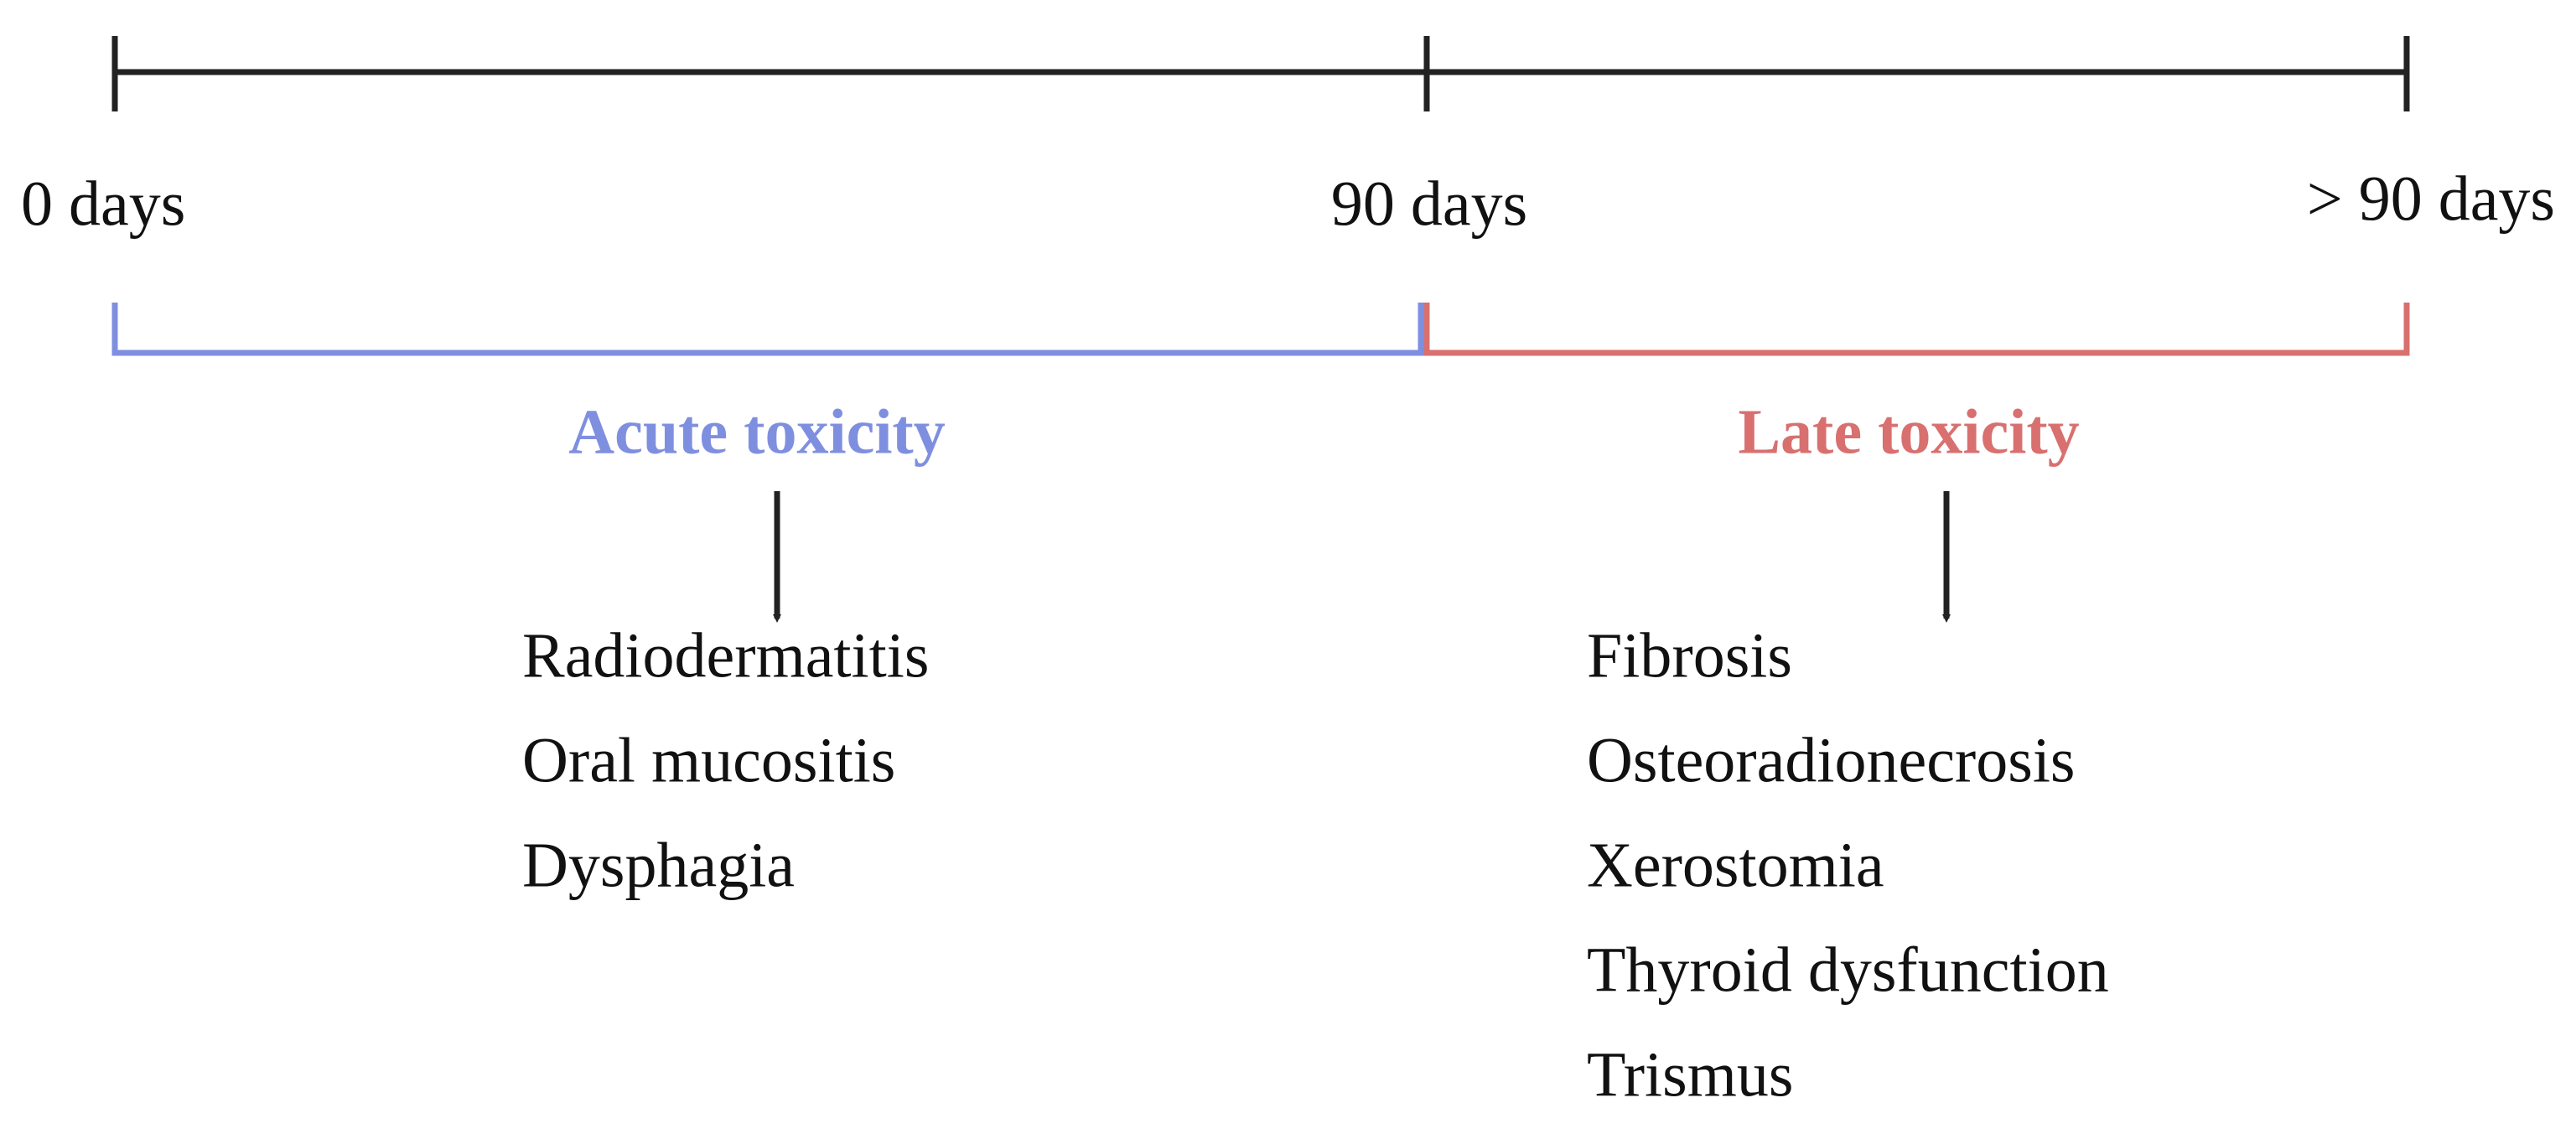  I want to click on acute-bracket, so click(767, 329).